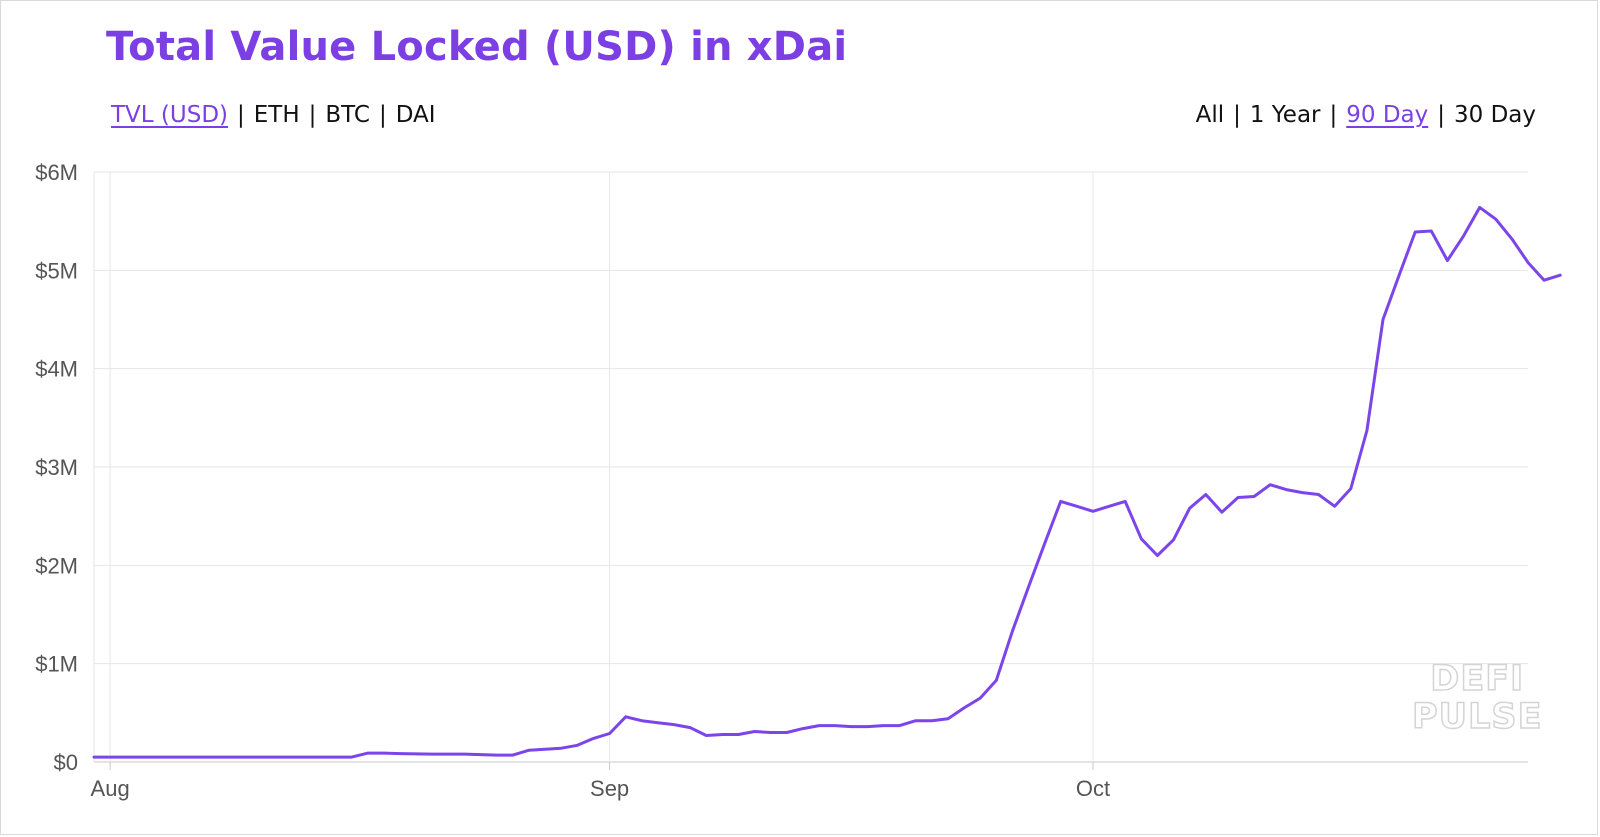 The width and height of the screenshot is (1600, 837). What do you see at coordinates (56, 369) in the screenshot?
I see `y-tick-label: $4M` at bounding box center [56, 369].